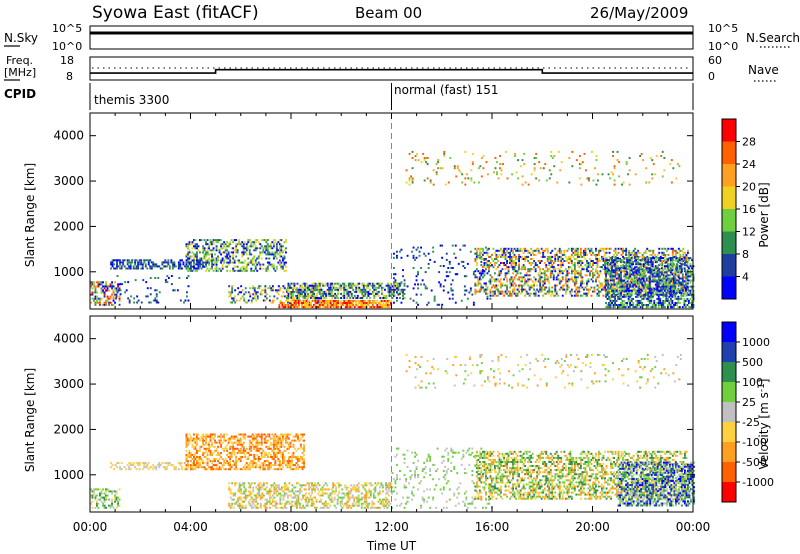 This screenshot has width=800, height=554. Describe the element at coordinates (20, 72) in the screenshot. I see `freq-unit: [MHz]` at that location.